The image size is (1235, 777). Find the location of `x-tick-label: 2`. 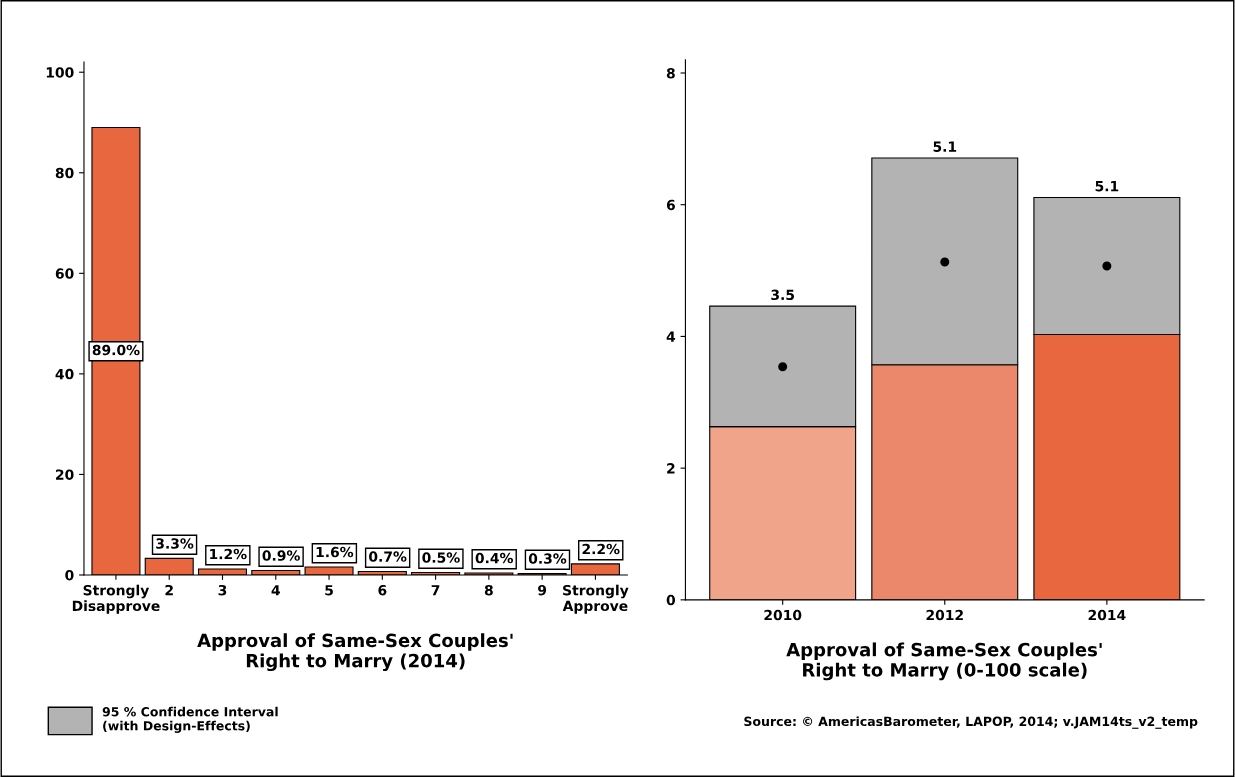

x-tick-label: 2 is located at coordinates (169, 590).